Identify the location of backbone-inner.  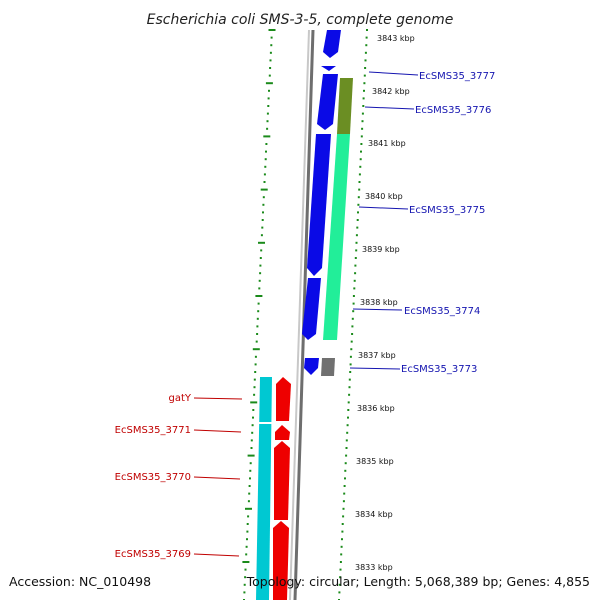
(304, 314).